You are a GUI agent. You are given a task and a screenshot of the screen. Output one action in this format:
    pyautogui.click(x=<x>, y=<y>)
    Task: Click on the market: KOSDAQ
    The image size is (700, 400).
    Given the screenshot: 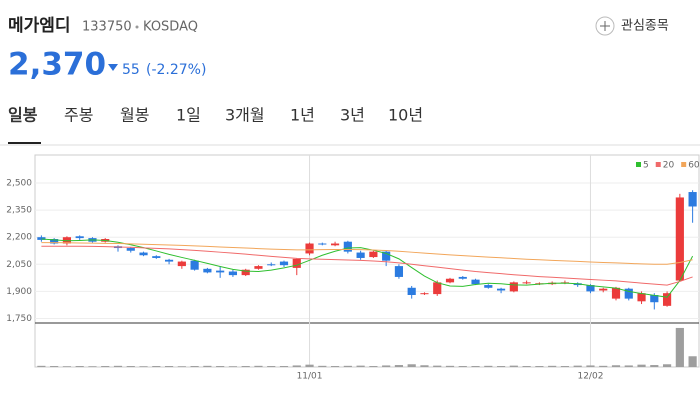 What is the action you would take?
    pyautogui.click(x=170, y=27)
    